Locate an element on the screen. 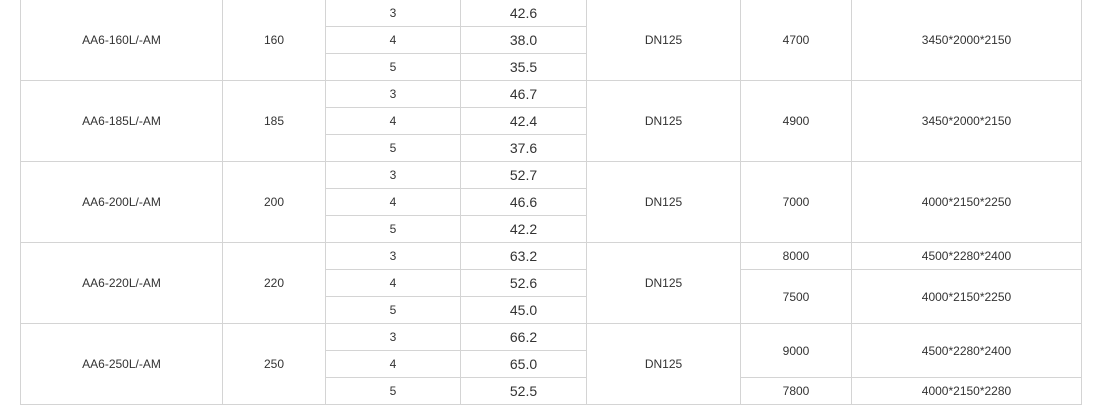 This screenshot has width=1115, height=415. value-cell: 35.5 is located at coordinates (523, 67).